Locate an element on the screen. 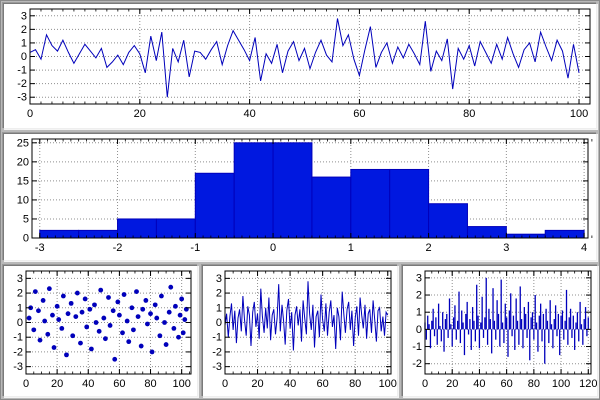 The height and width of the screenshot is (400, 600). noise-line-chart: 0 20 40 60 80 100 -3 -2 -1 0 1 2 3 is located at coordinates (304, 330).